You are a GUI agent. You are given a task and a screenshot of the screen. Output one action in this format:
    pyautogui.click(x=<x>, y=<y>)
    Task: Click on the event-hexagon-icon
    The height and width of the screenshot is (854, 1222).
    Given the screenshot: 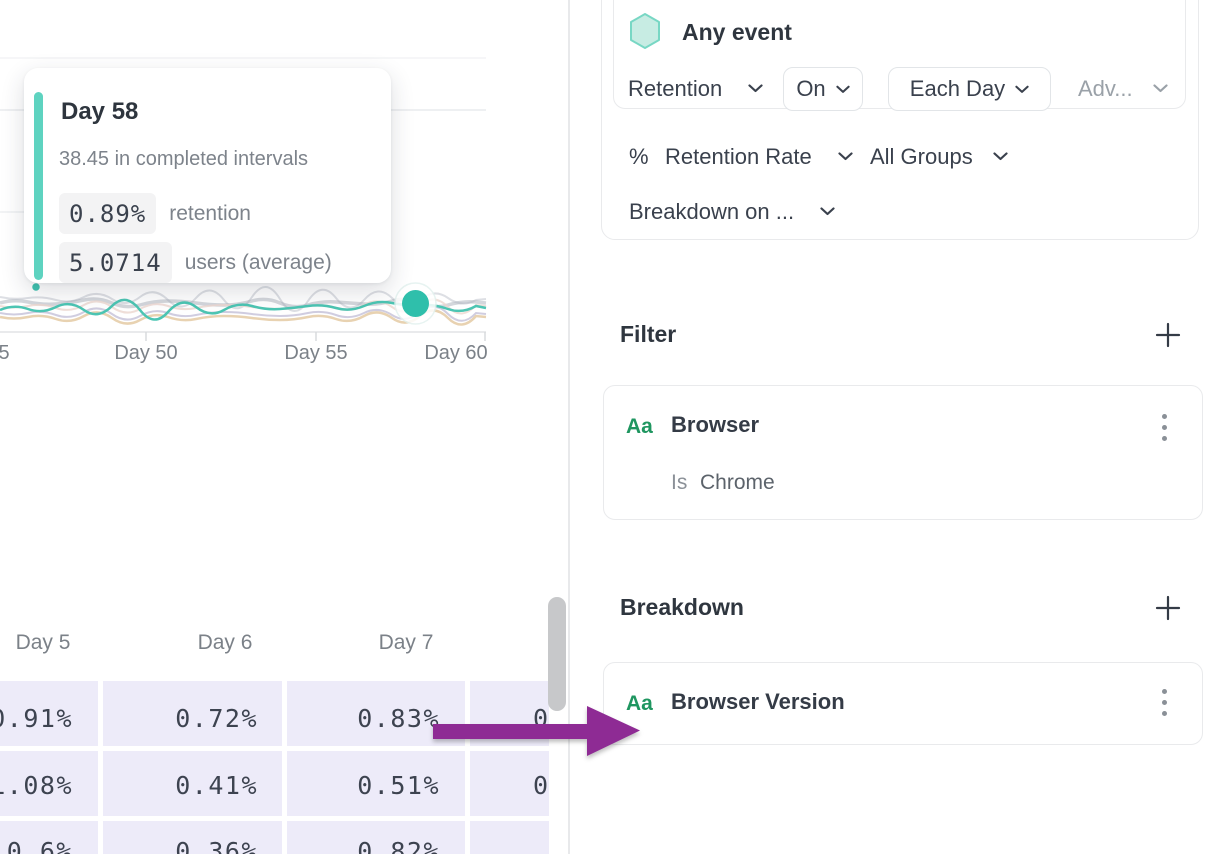 What is the action you would take?
    pyautogui.click(x=645, y=31)
    